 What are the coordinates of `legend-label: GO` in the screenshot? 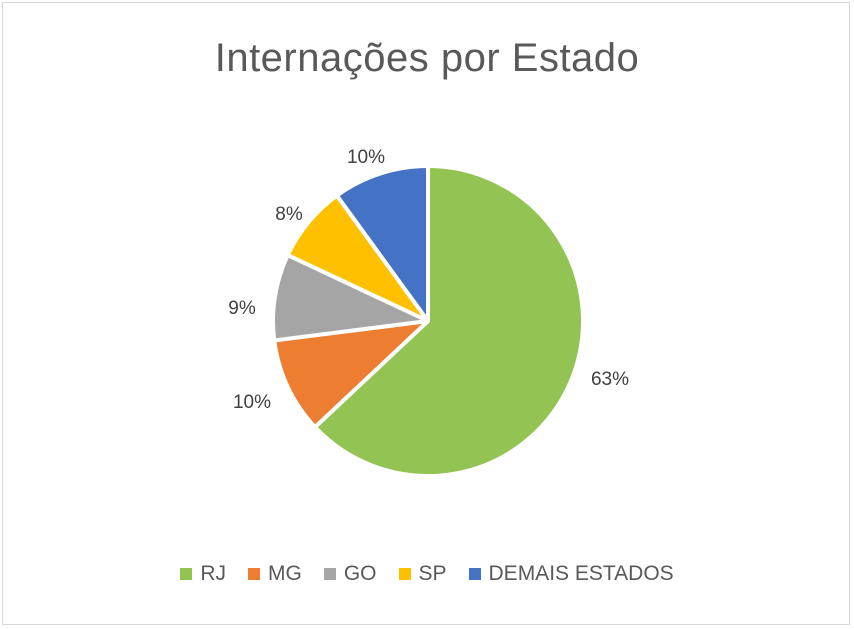 It's located at (360, 573).